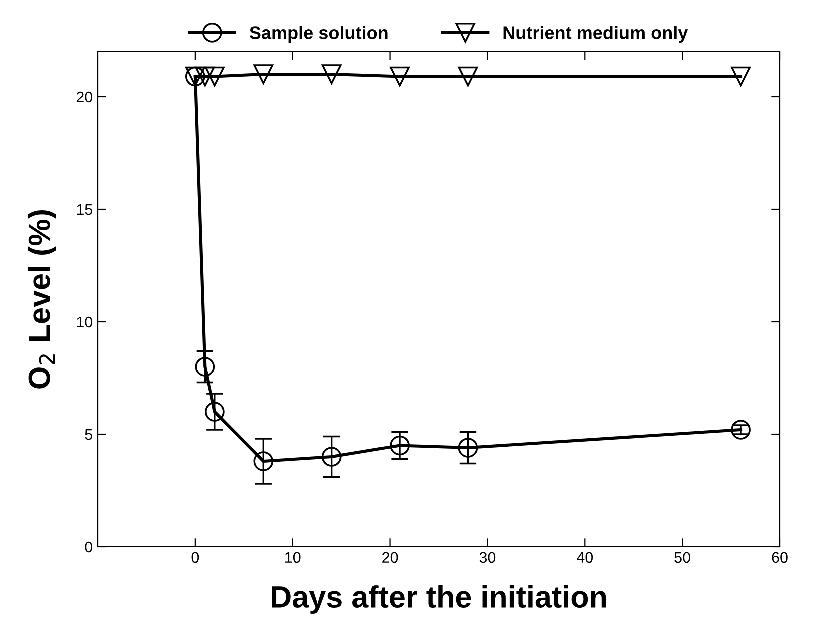  I want to click on x-tick-label: 60, so click(780, 558).